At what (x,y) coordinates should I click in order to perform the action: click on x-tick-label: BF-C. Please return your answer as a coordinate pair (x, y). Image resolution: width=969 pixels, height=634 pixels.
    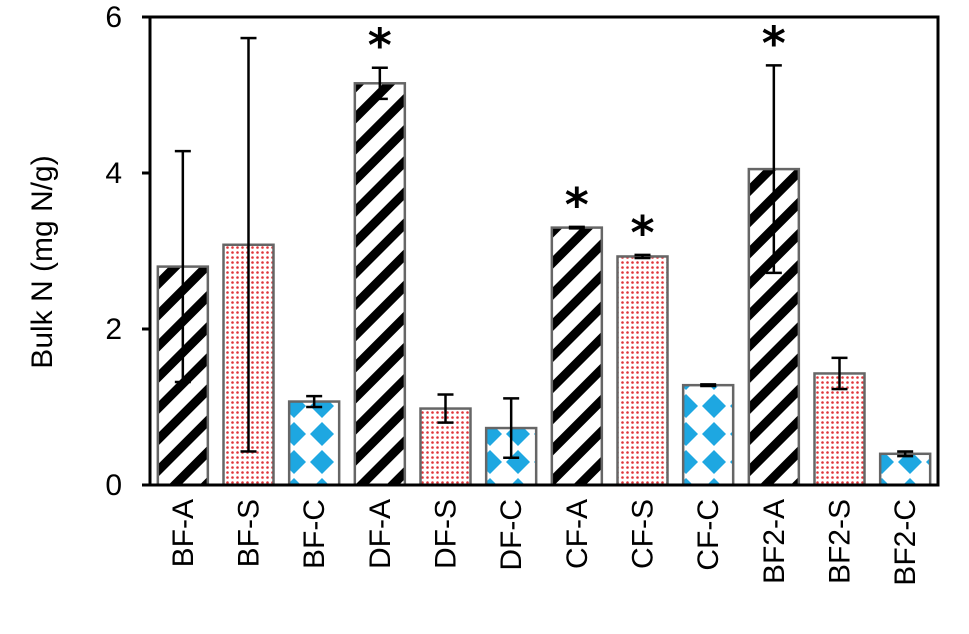
    Looking at the image, I should click on (314, 534).